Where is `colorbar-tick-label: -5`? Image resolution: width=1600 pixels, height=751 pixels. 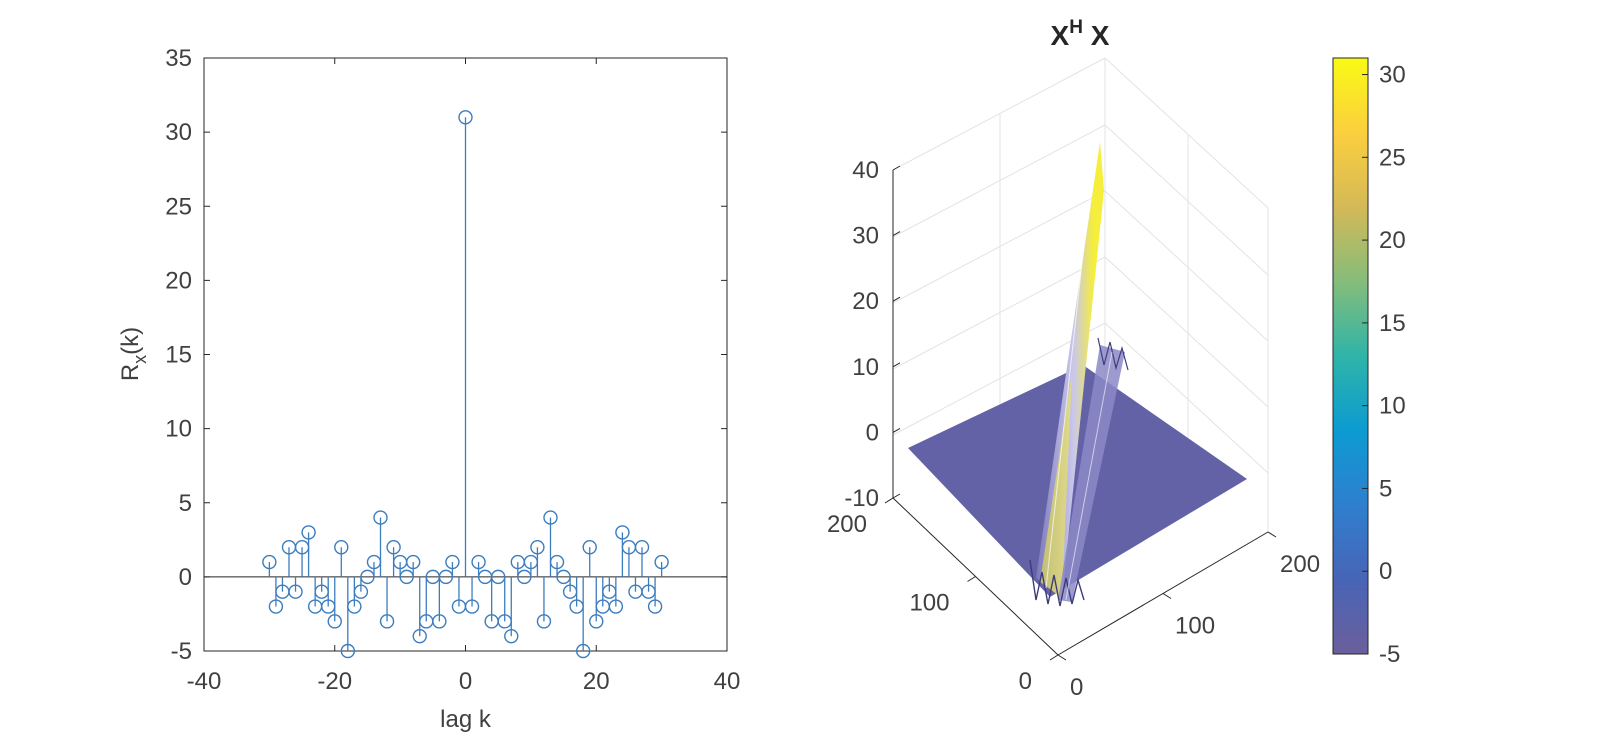
colorbar-tick-label: -5 is located at coordinates (1389, 654).